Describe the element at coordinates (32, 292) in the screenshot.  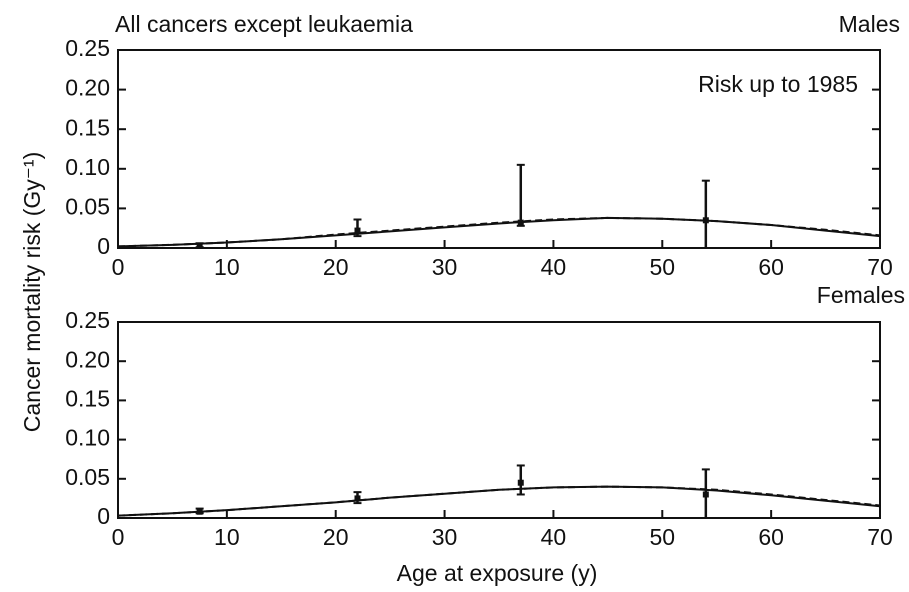
I see `y-axis-label: Cancer mortality risk (Gy⁻¹)` at that location.